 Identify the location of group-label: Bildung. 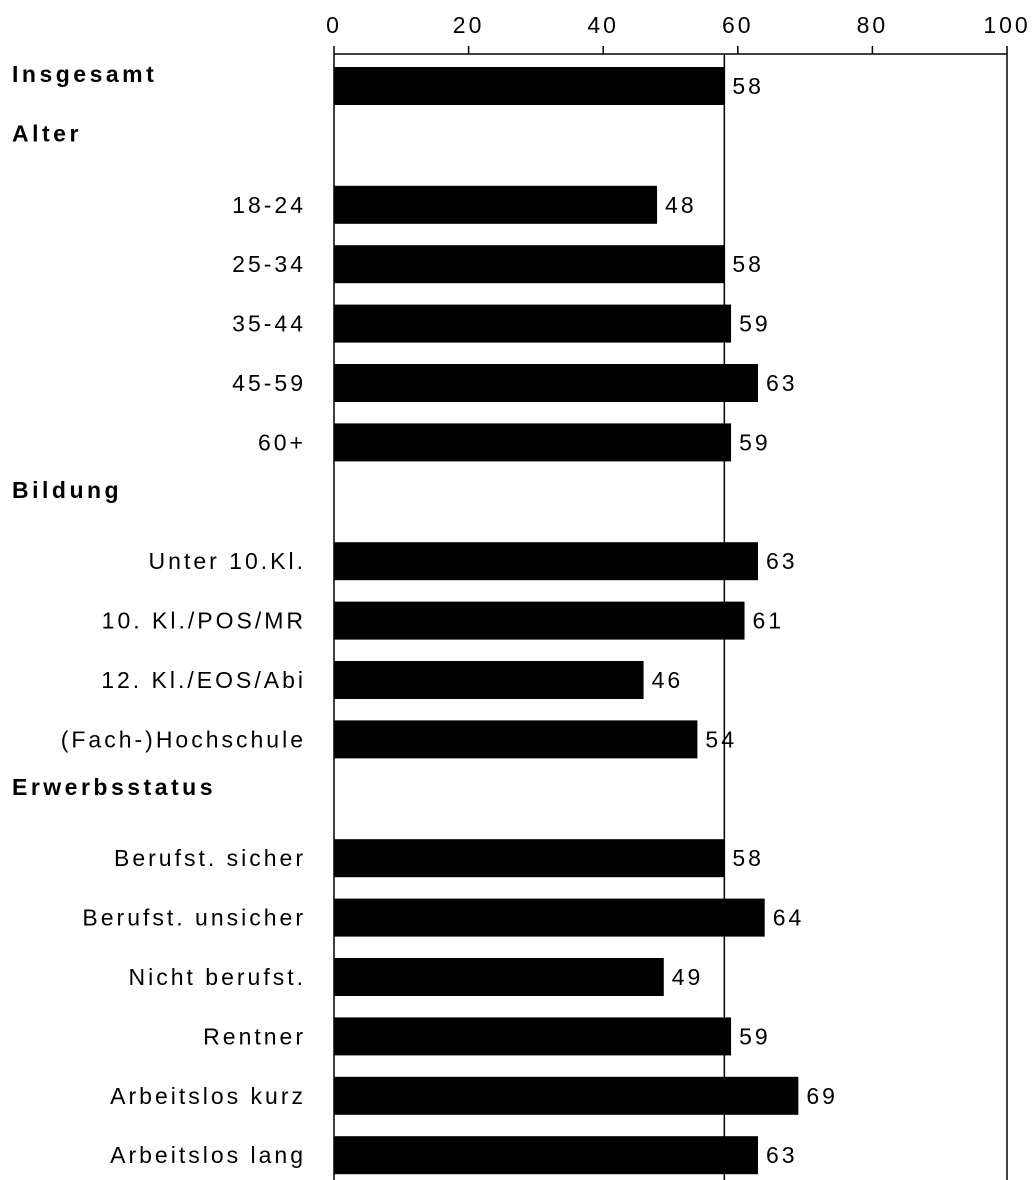
(67, 490).